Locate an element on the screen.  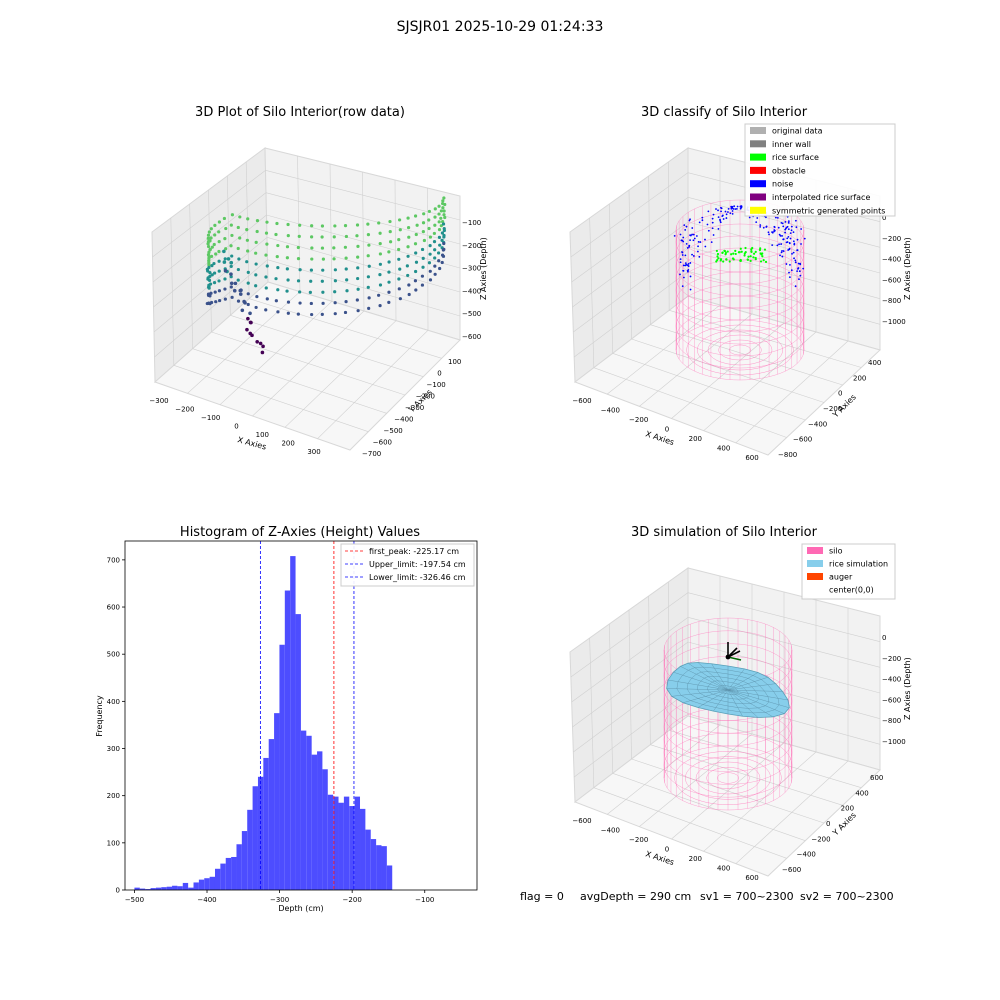
panel1-z-tick: −300 is located at coordinates (471, 269).